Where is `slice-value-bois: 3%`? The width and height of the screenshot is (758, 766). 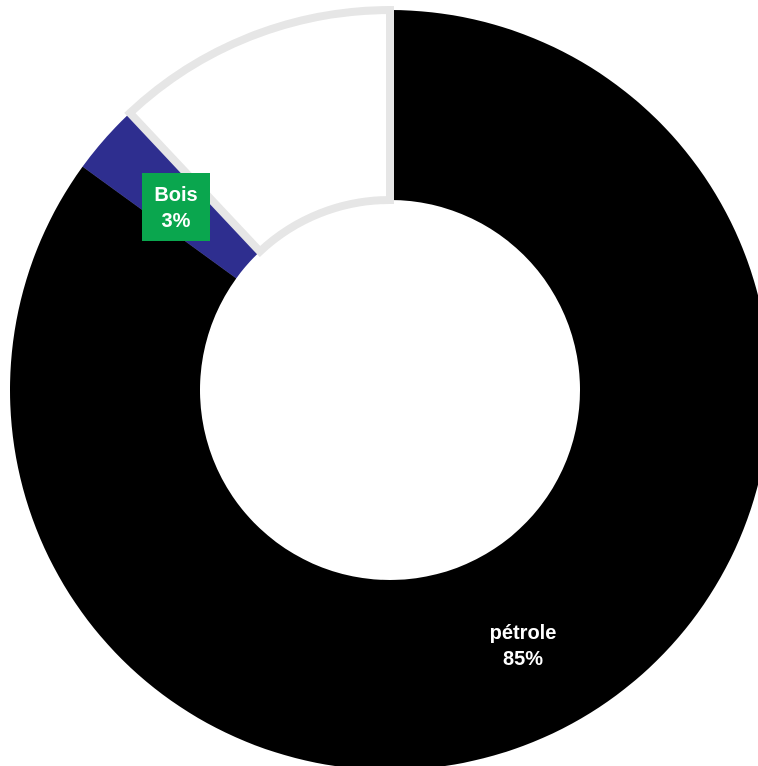
slice-value-bois: 3% is located at coordinates (176, 221).